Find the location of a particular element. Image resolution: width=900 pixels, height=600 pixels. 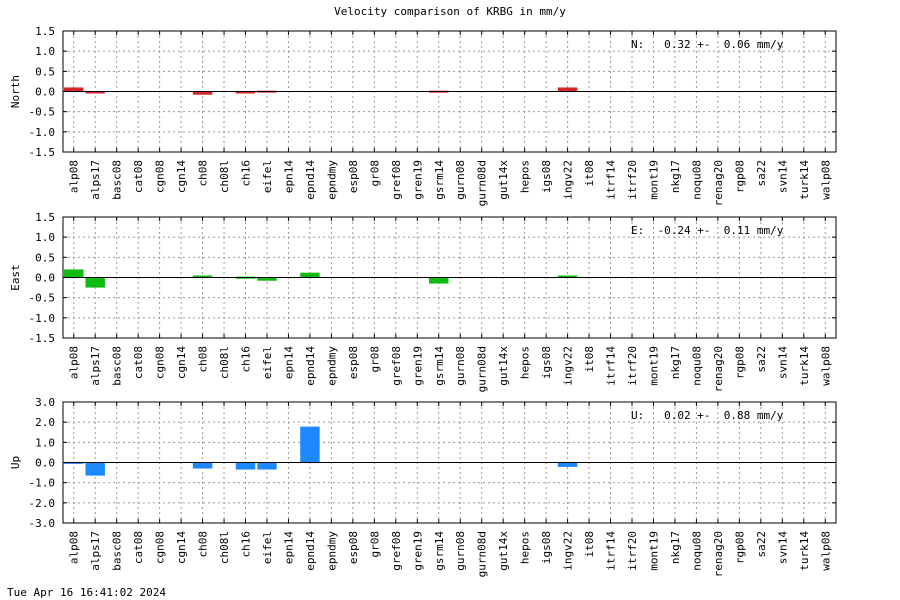

north-xtick-label: gref08 is located at coordinates (396, 180).